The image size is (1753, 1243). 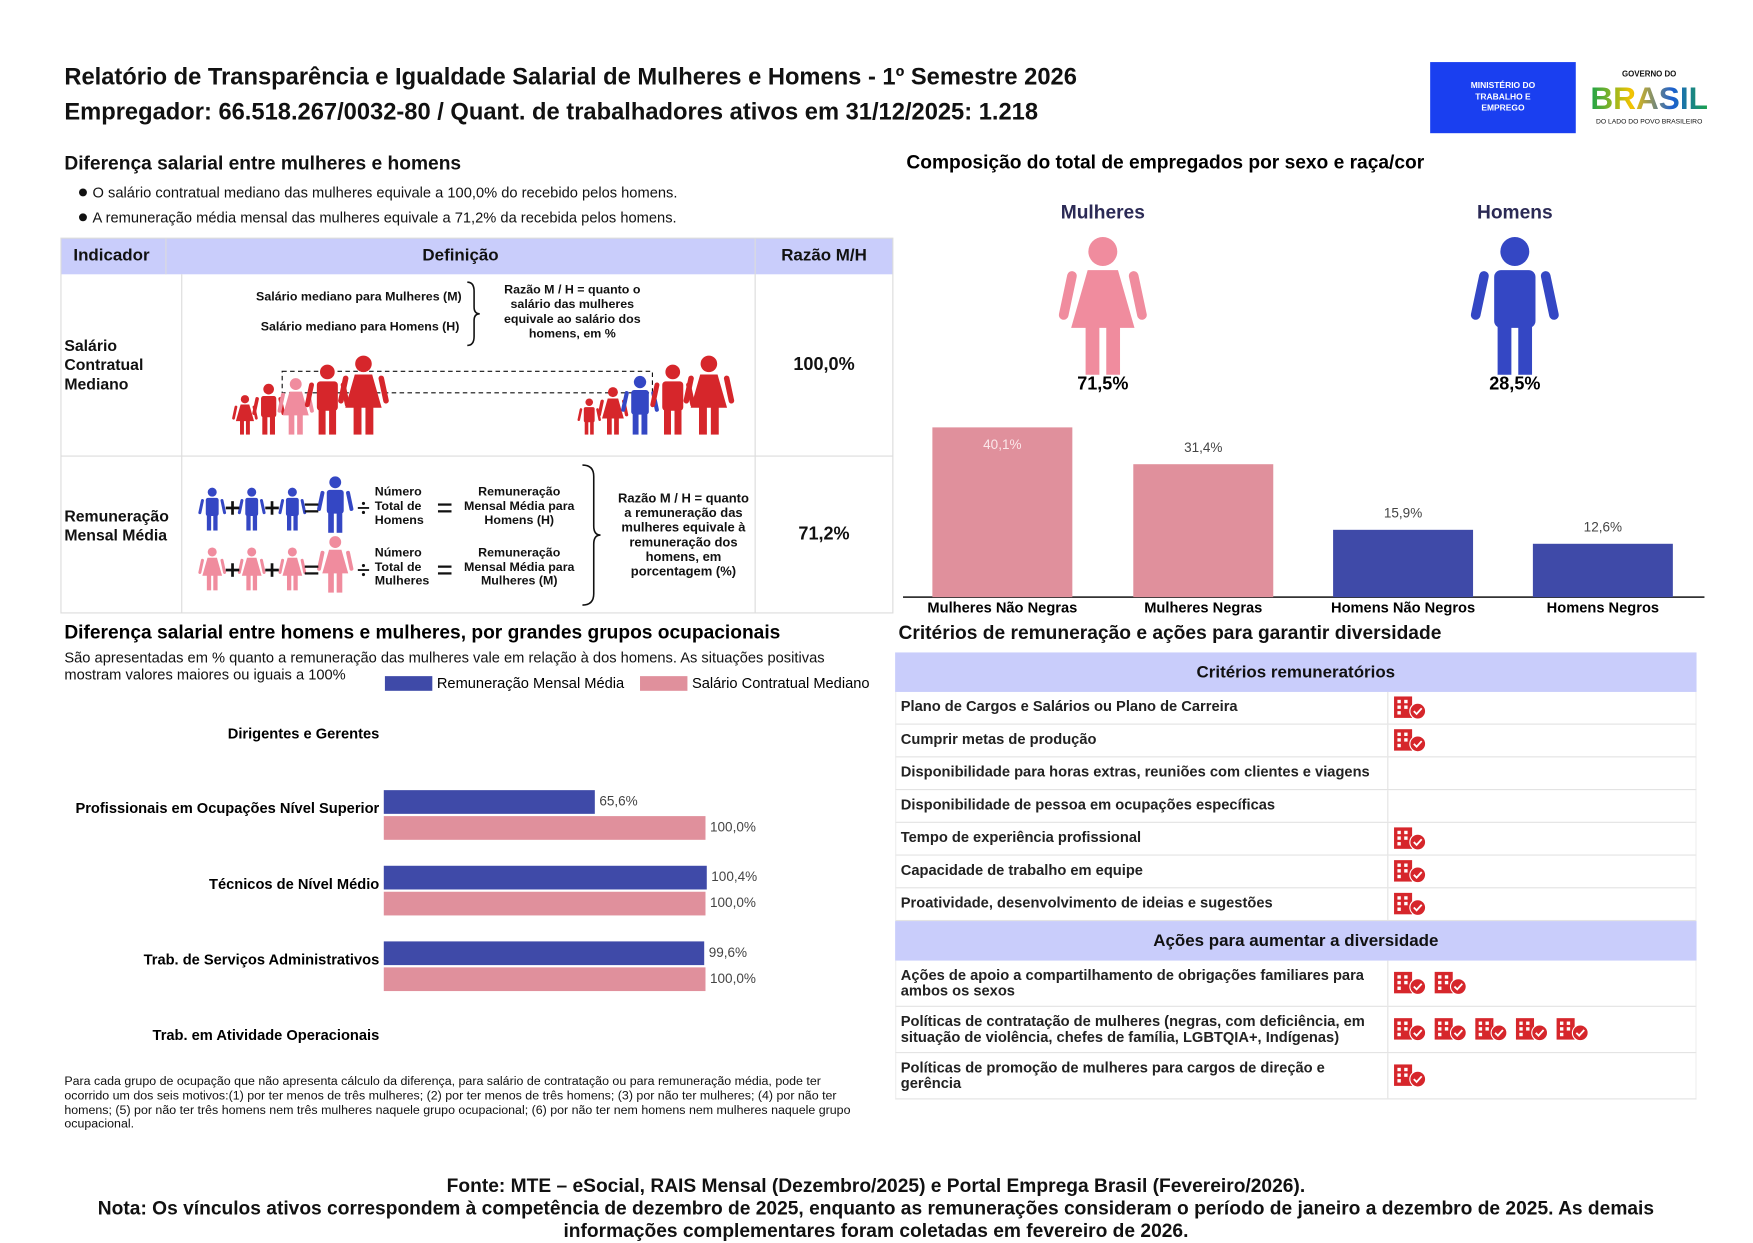 I want to click on legend-swatch, so click(x=408, y=683).